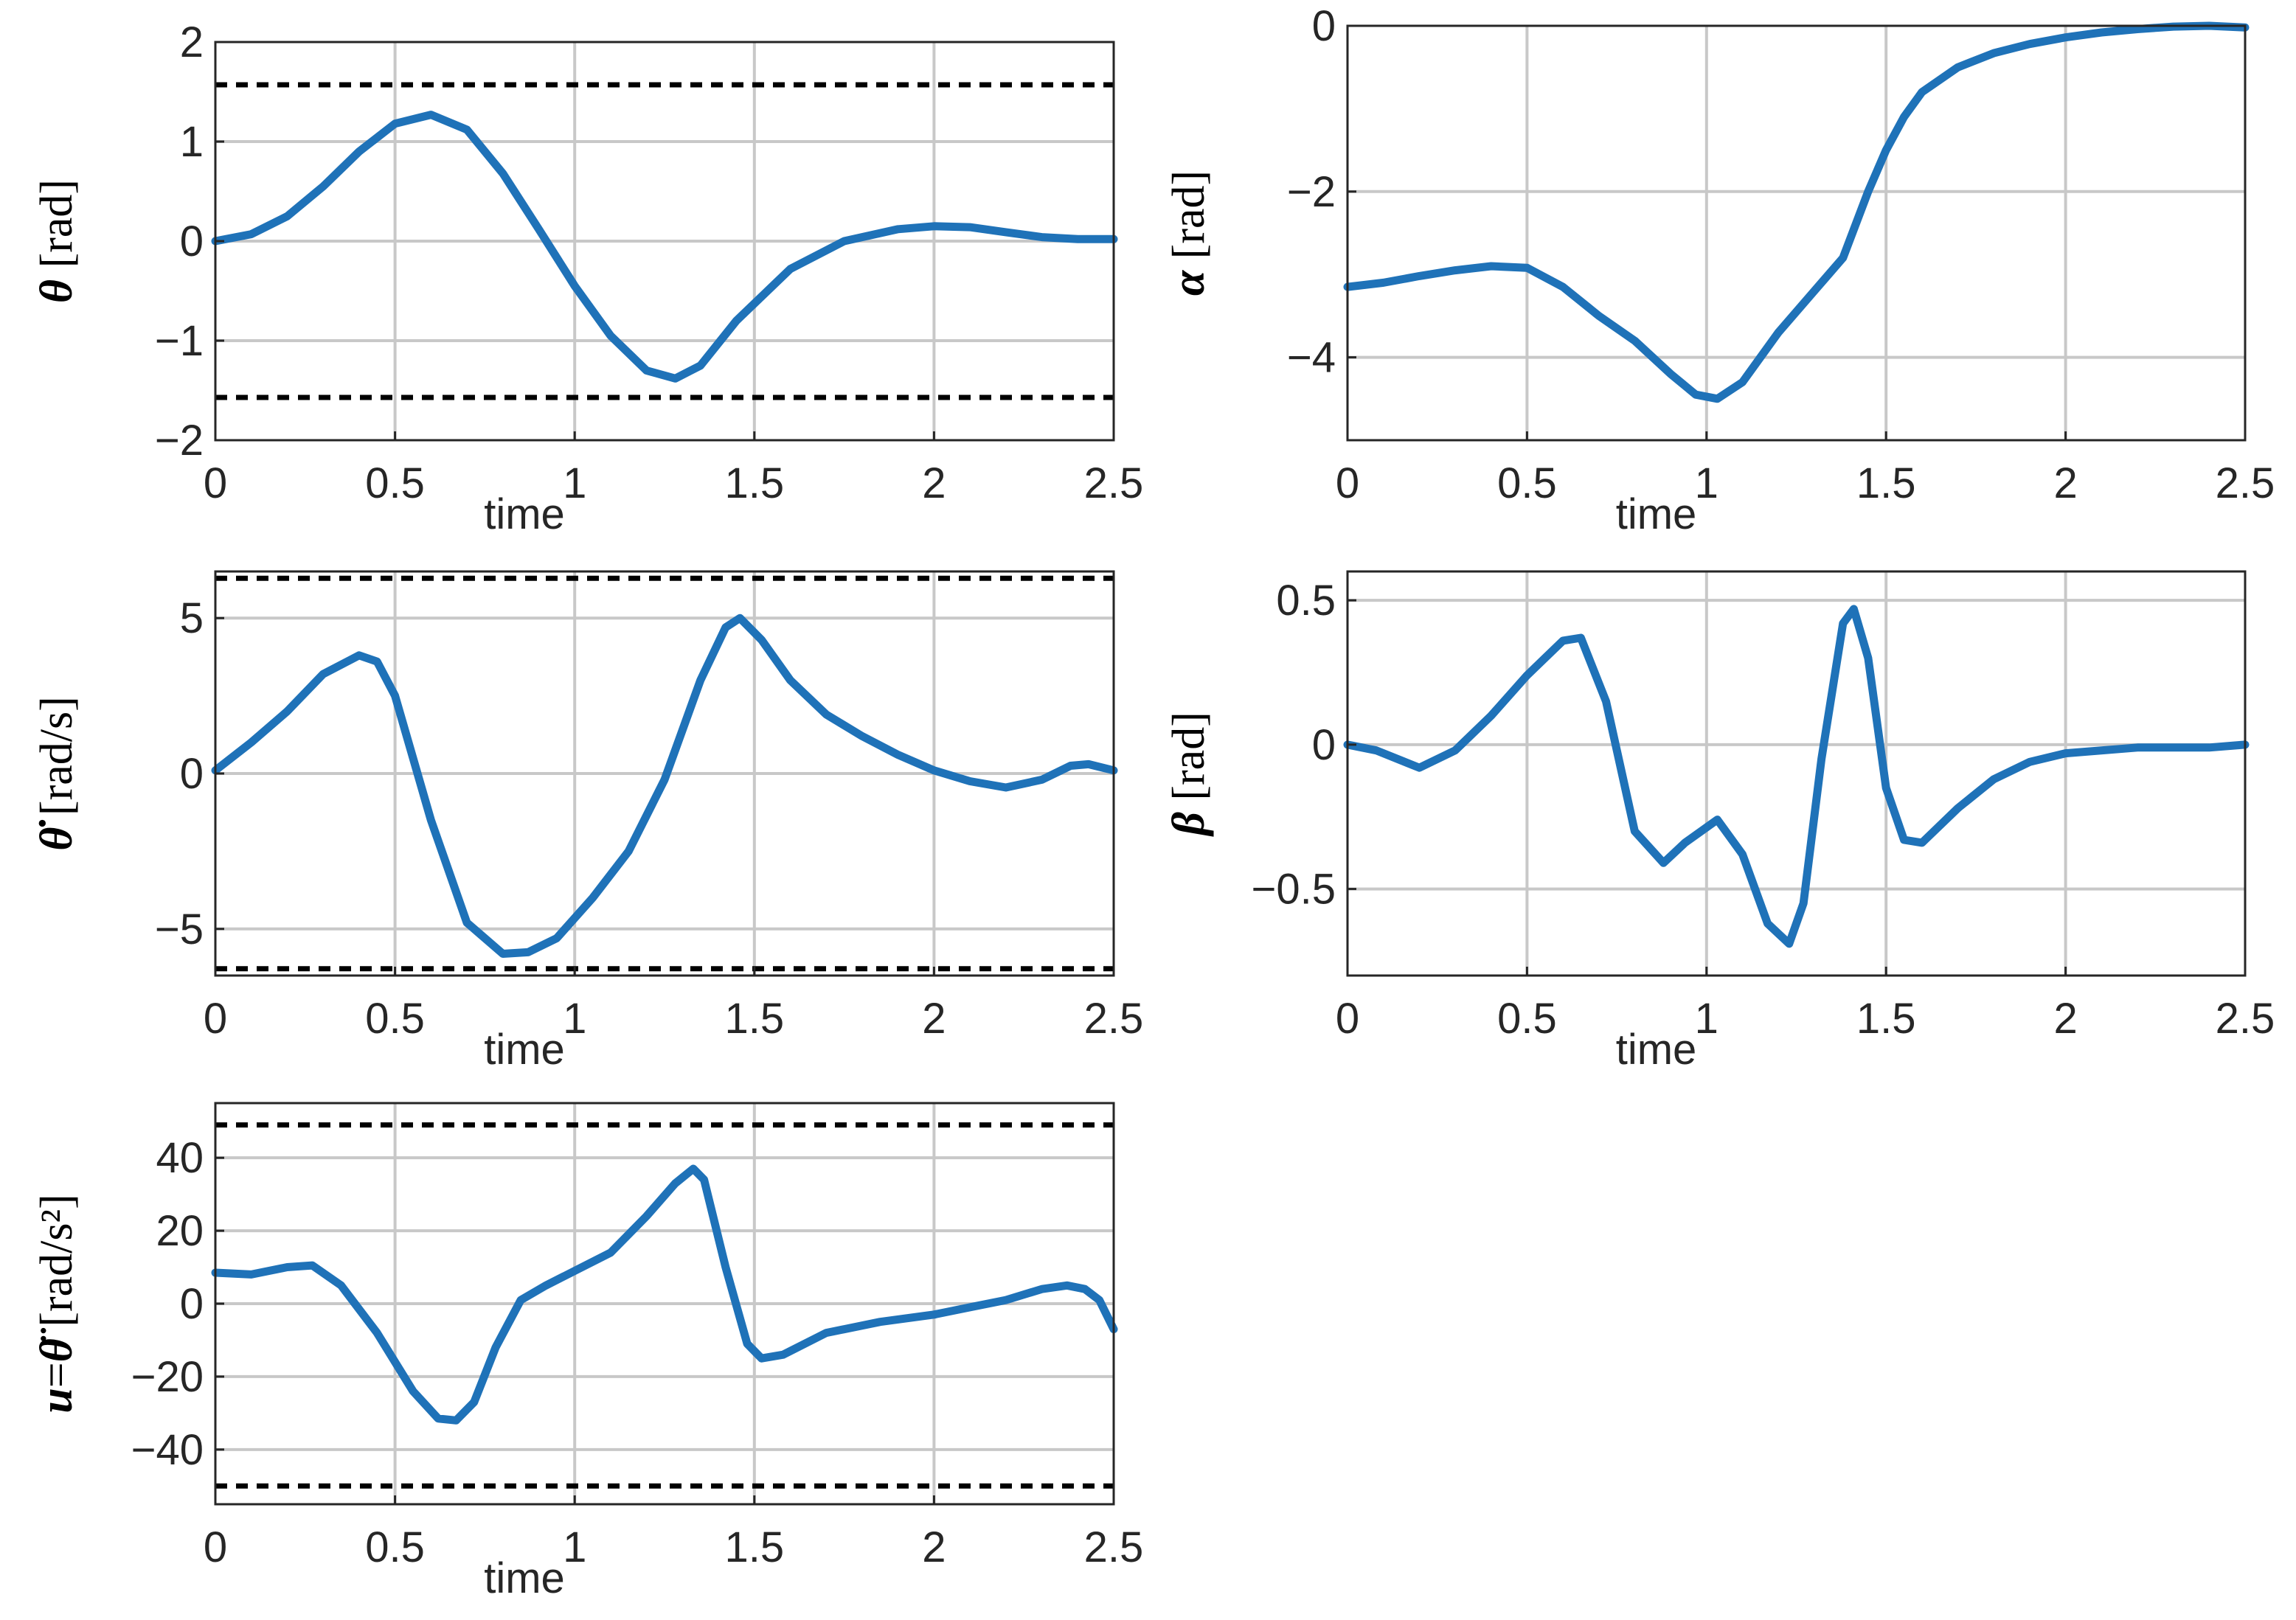  I want to click on y-tick-label: 2, so click(192, 42).